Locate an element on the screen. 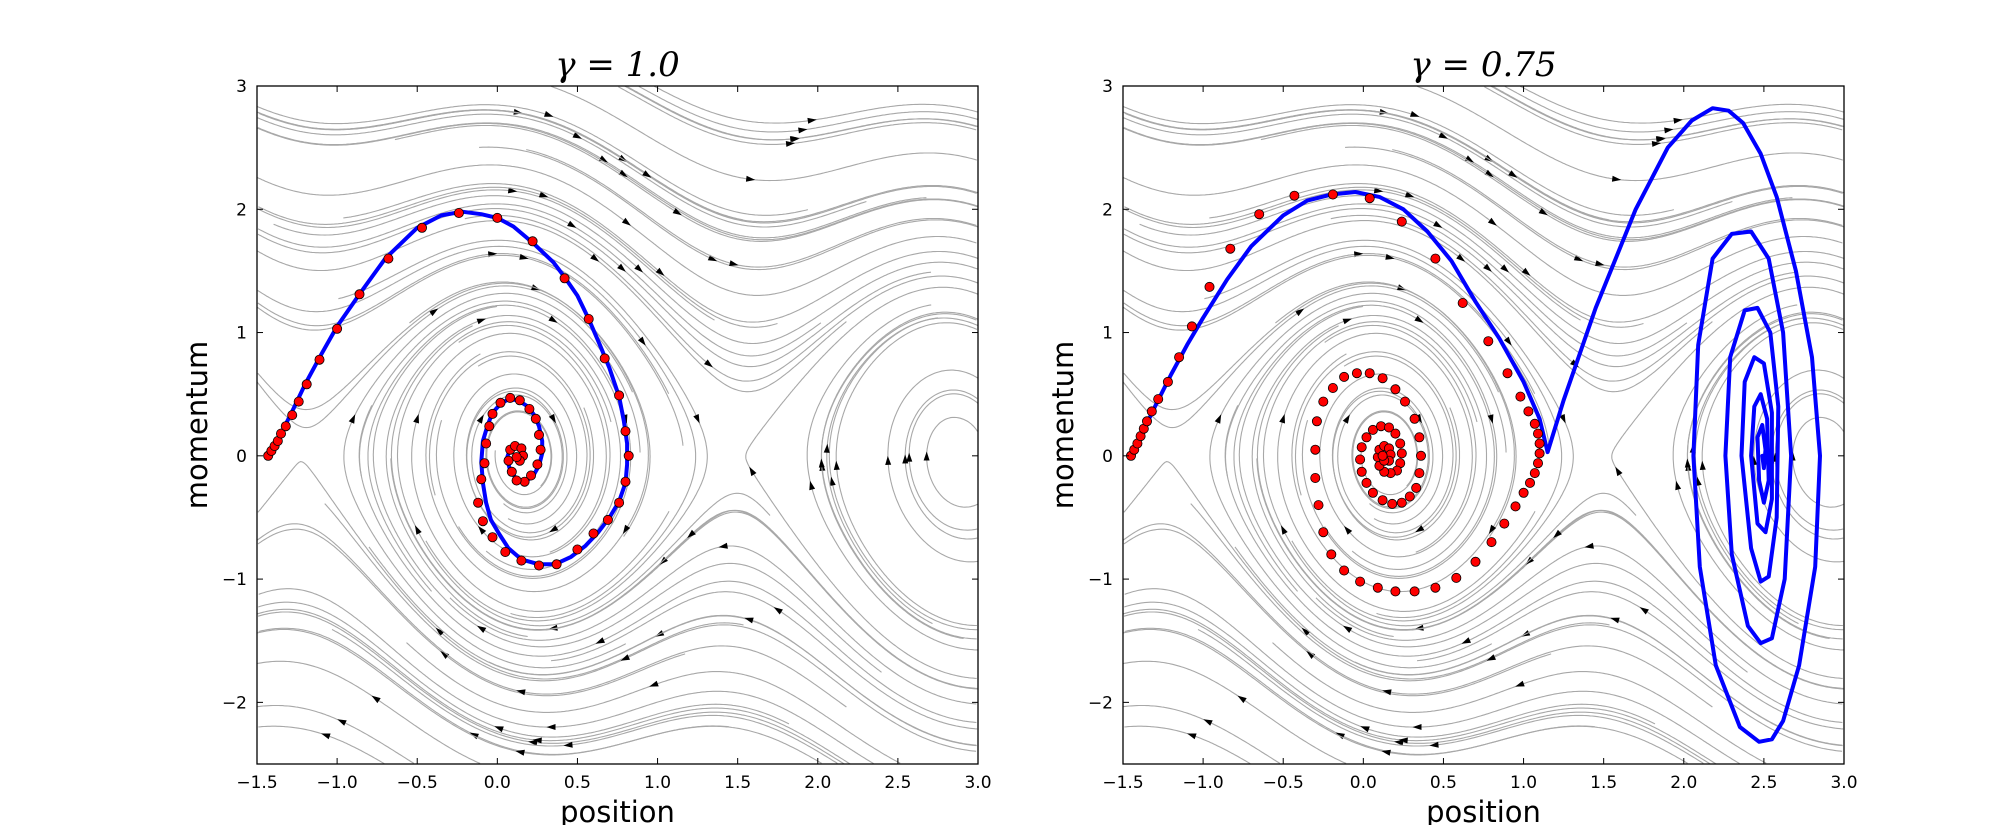 The width and height of the screenshot is (2012, 829). y-tick-label: −2 is located at coordinates (234, 703).